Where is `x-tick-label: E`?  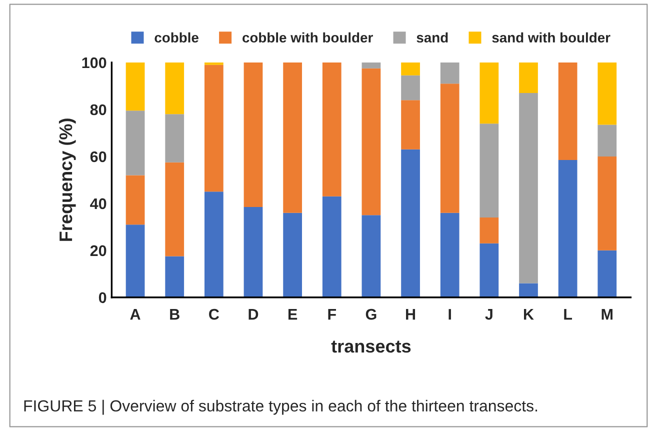
x-tick-label: E is located at coordinates (293, 314).